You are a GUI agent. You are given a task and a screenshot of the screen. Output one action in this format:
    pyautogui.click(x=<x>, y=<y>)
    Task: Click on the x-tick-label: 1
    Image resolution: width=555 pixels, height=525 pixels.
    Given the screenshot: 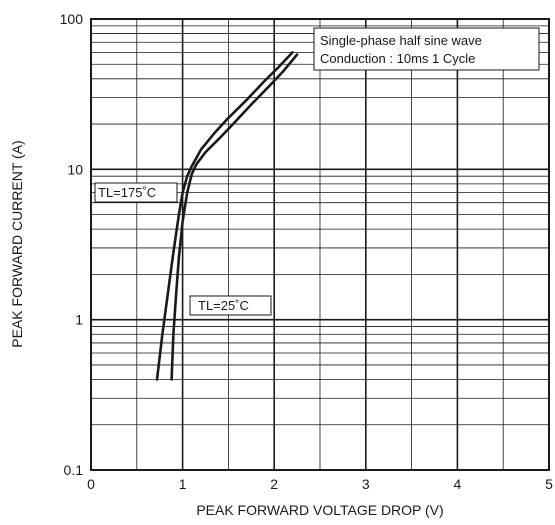 What is the action you would take?
    pyautogui.click(x=183, y=484)
    